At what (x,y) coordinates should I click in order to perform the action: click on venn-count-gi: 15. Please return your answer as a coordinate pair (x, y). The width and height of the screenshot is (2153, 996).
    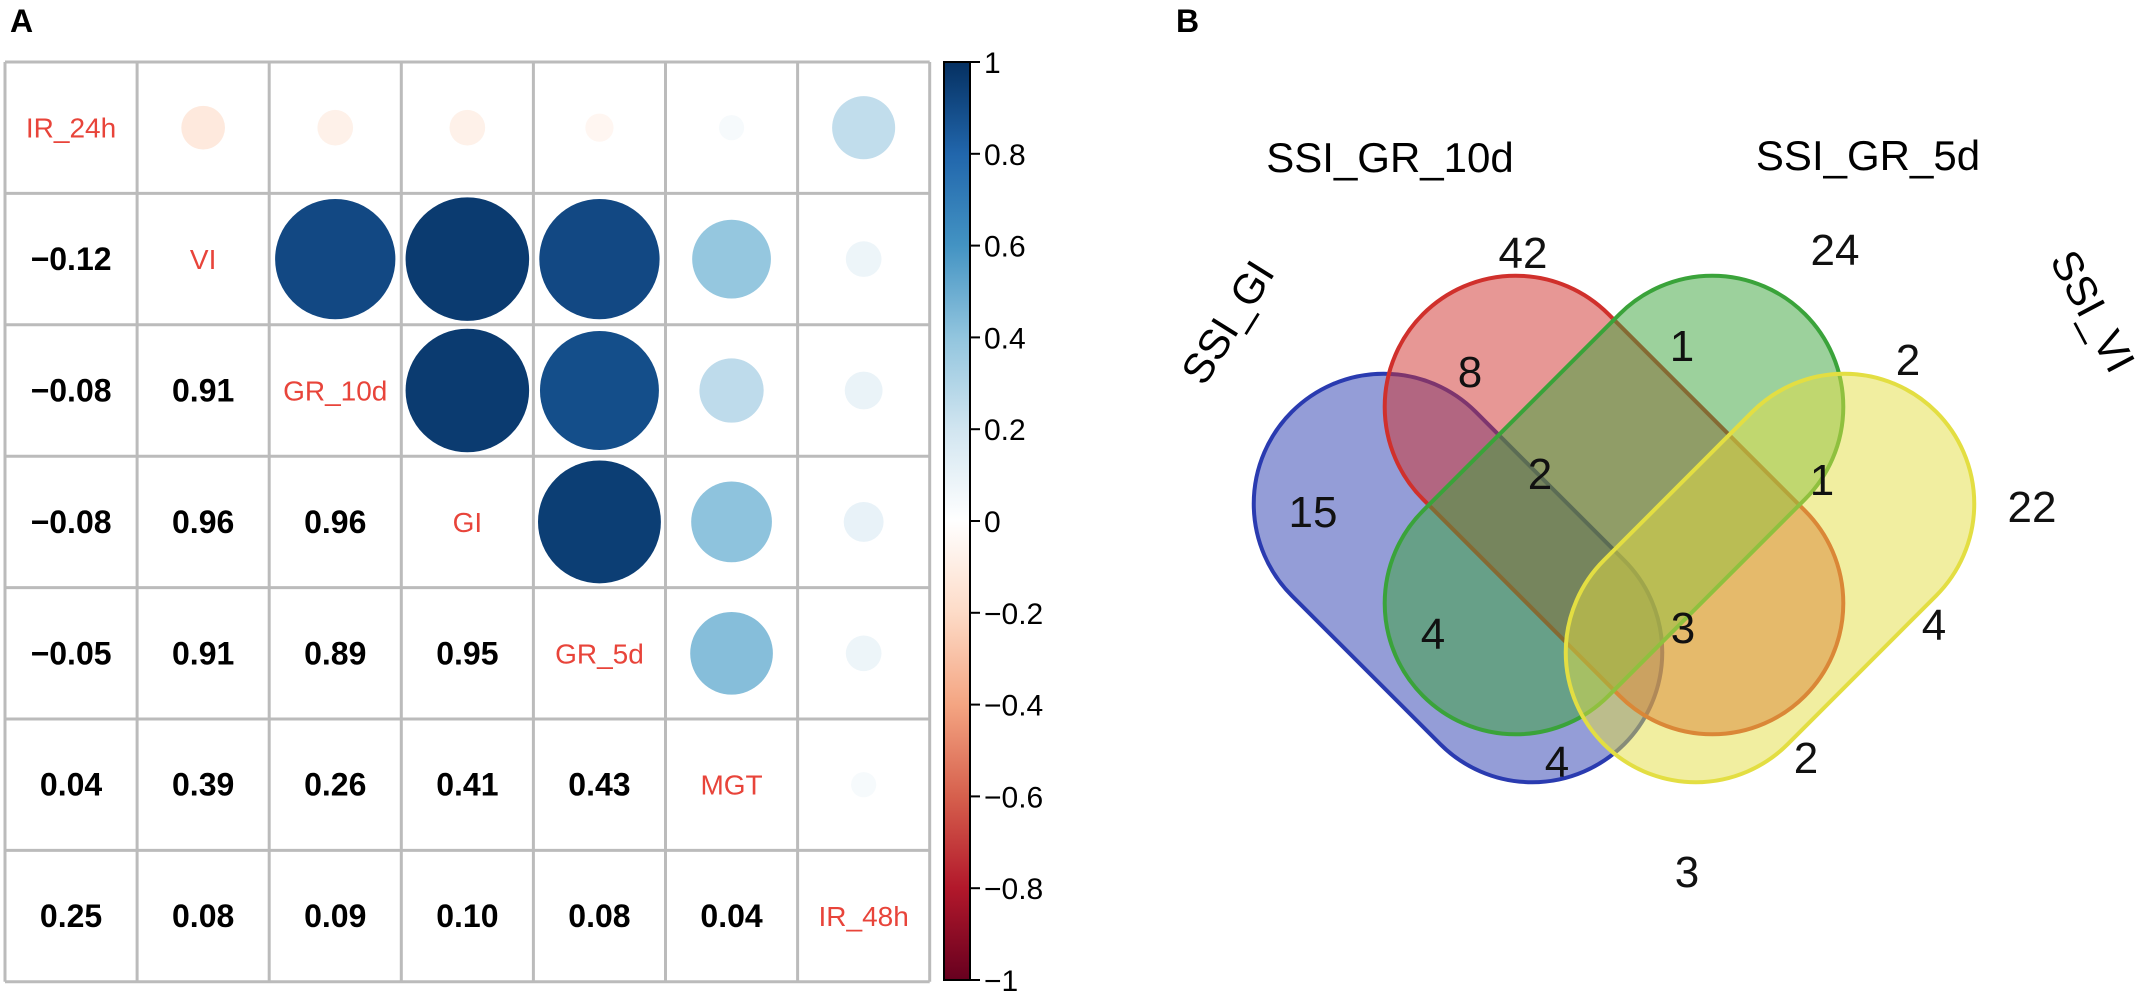
    Looking at the image, I should click on (1313, 512).